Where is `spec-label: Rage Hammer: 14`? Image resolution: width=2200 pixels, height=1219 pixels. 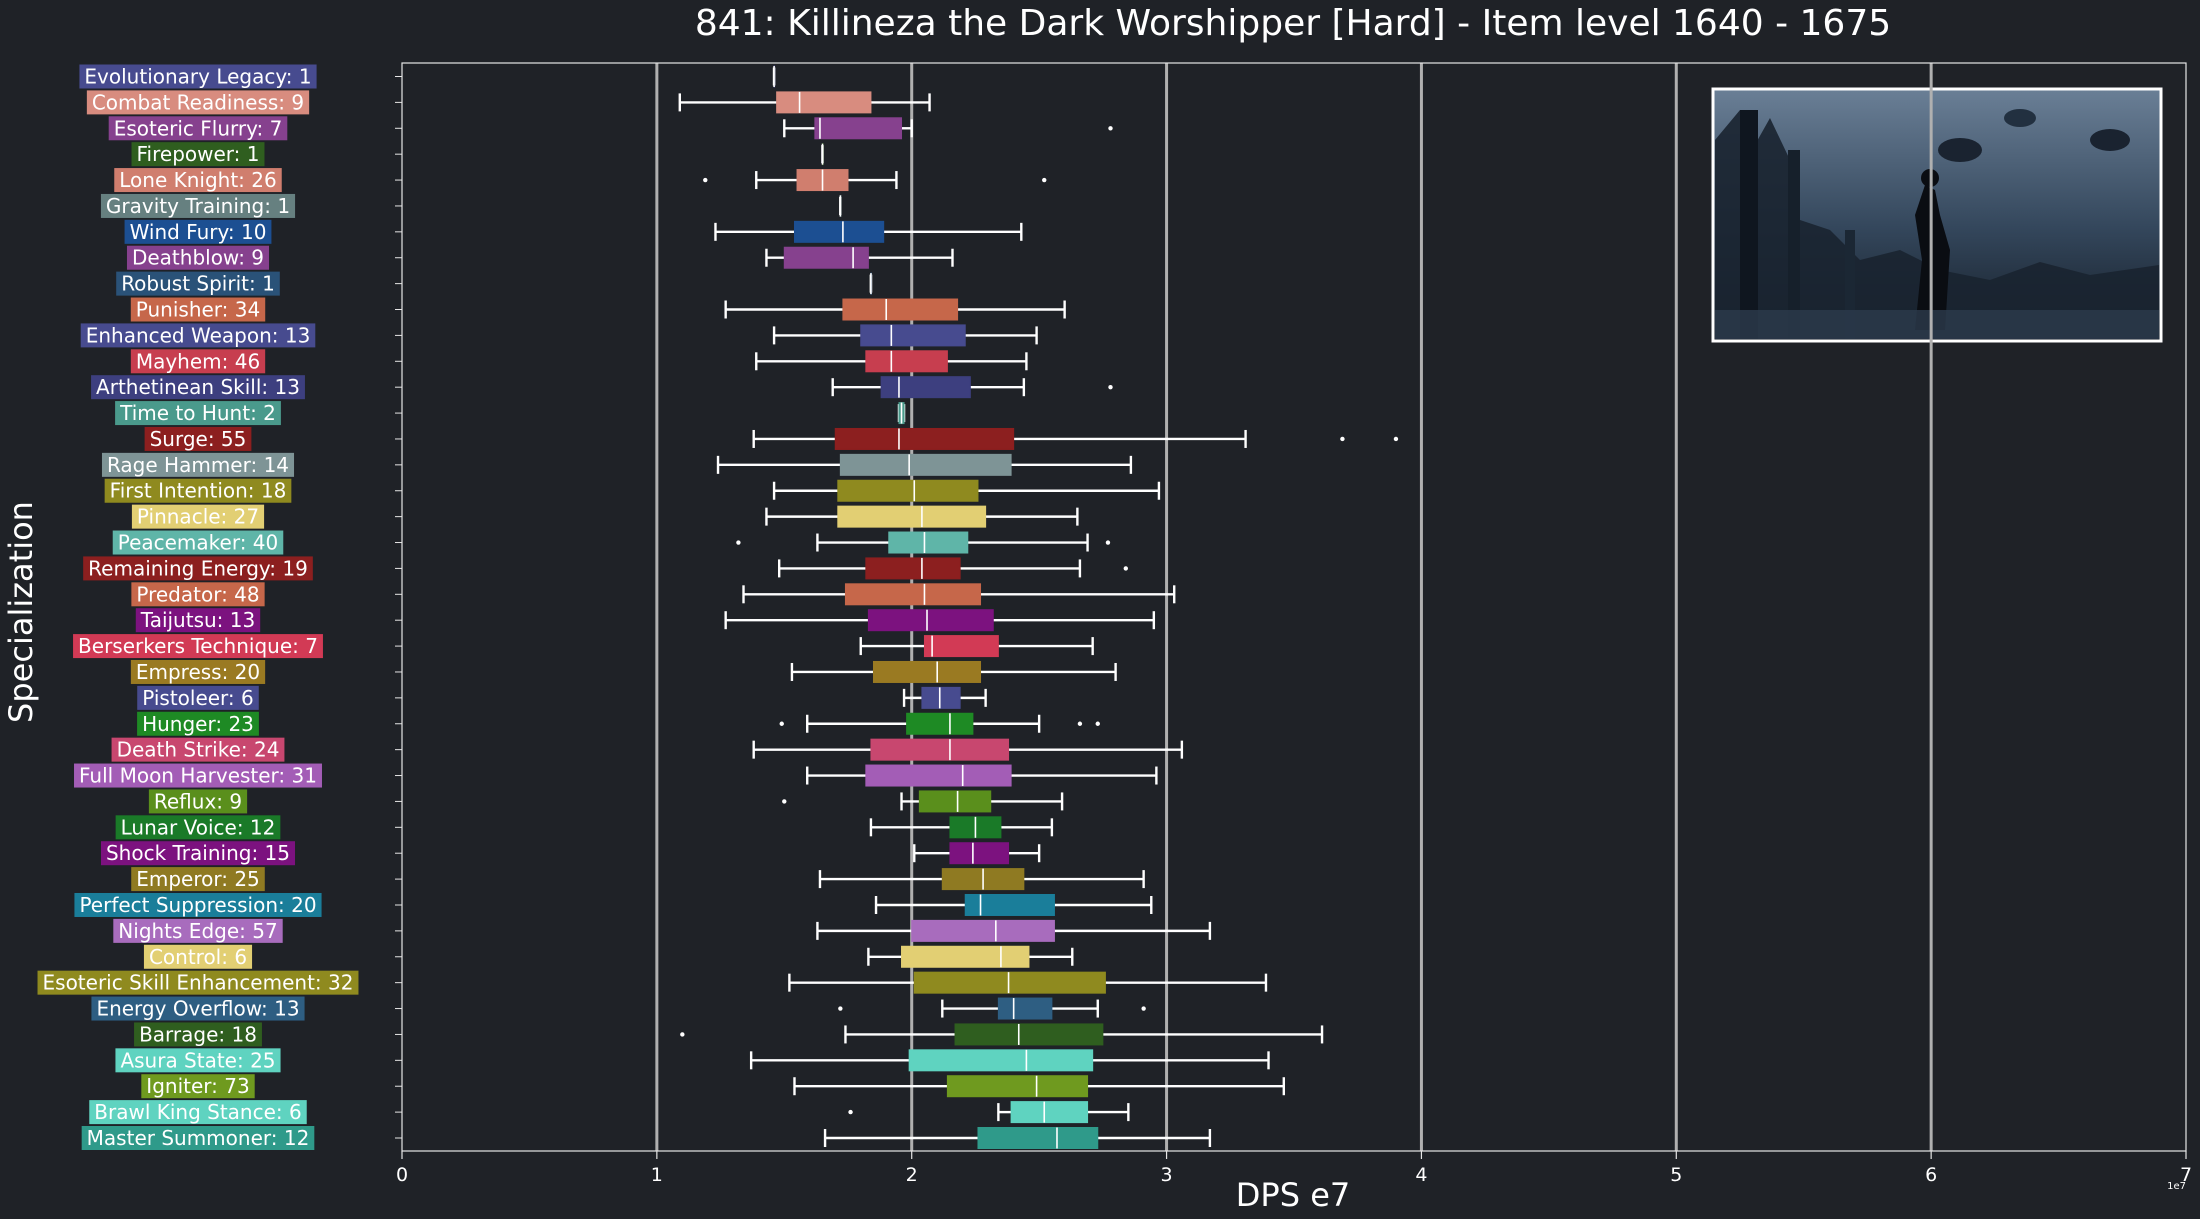 spec-label: Rage Hammer: 14 is located at coordinates (198, 465).